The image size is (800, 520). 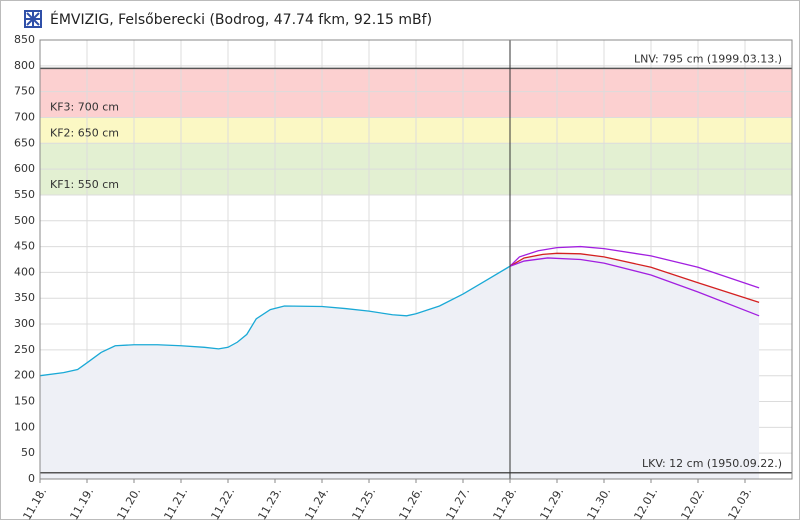 What do you see at coordinates (635, 366) in the screenshot?
I see `area` at bounding box center [635, 366].